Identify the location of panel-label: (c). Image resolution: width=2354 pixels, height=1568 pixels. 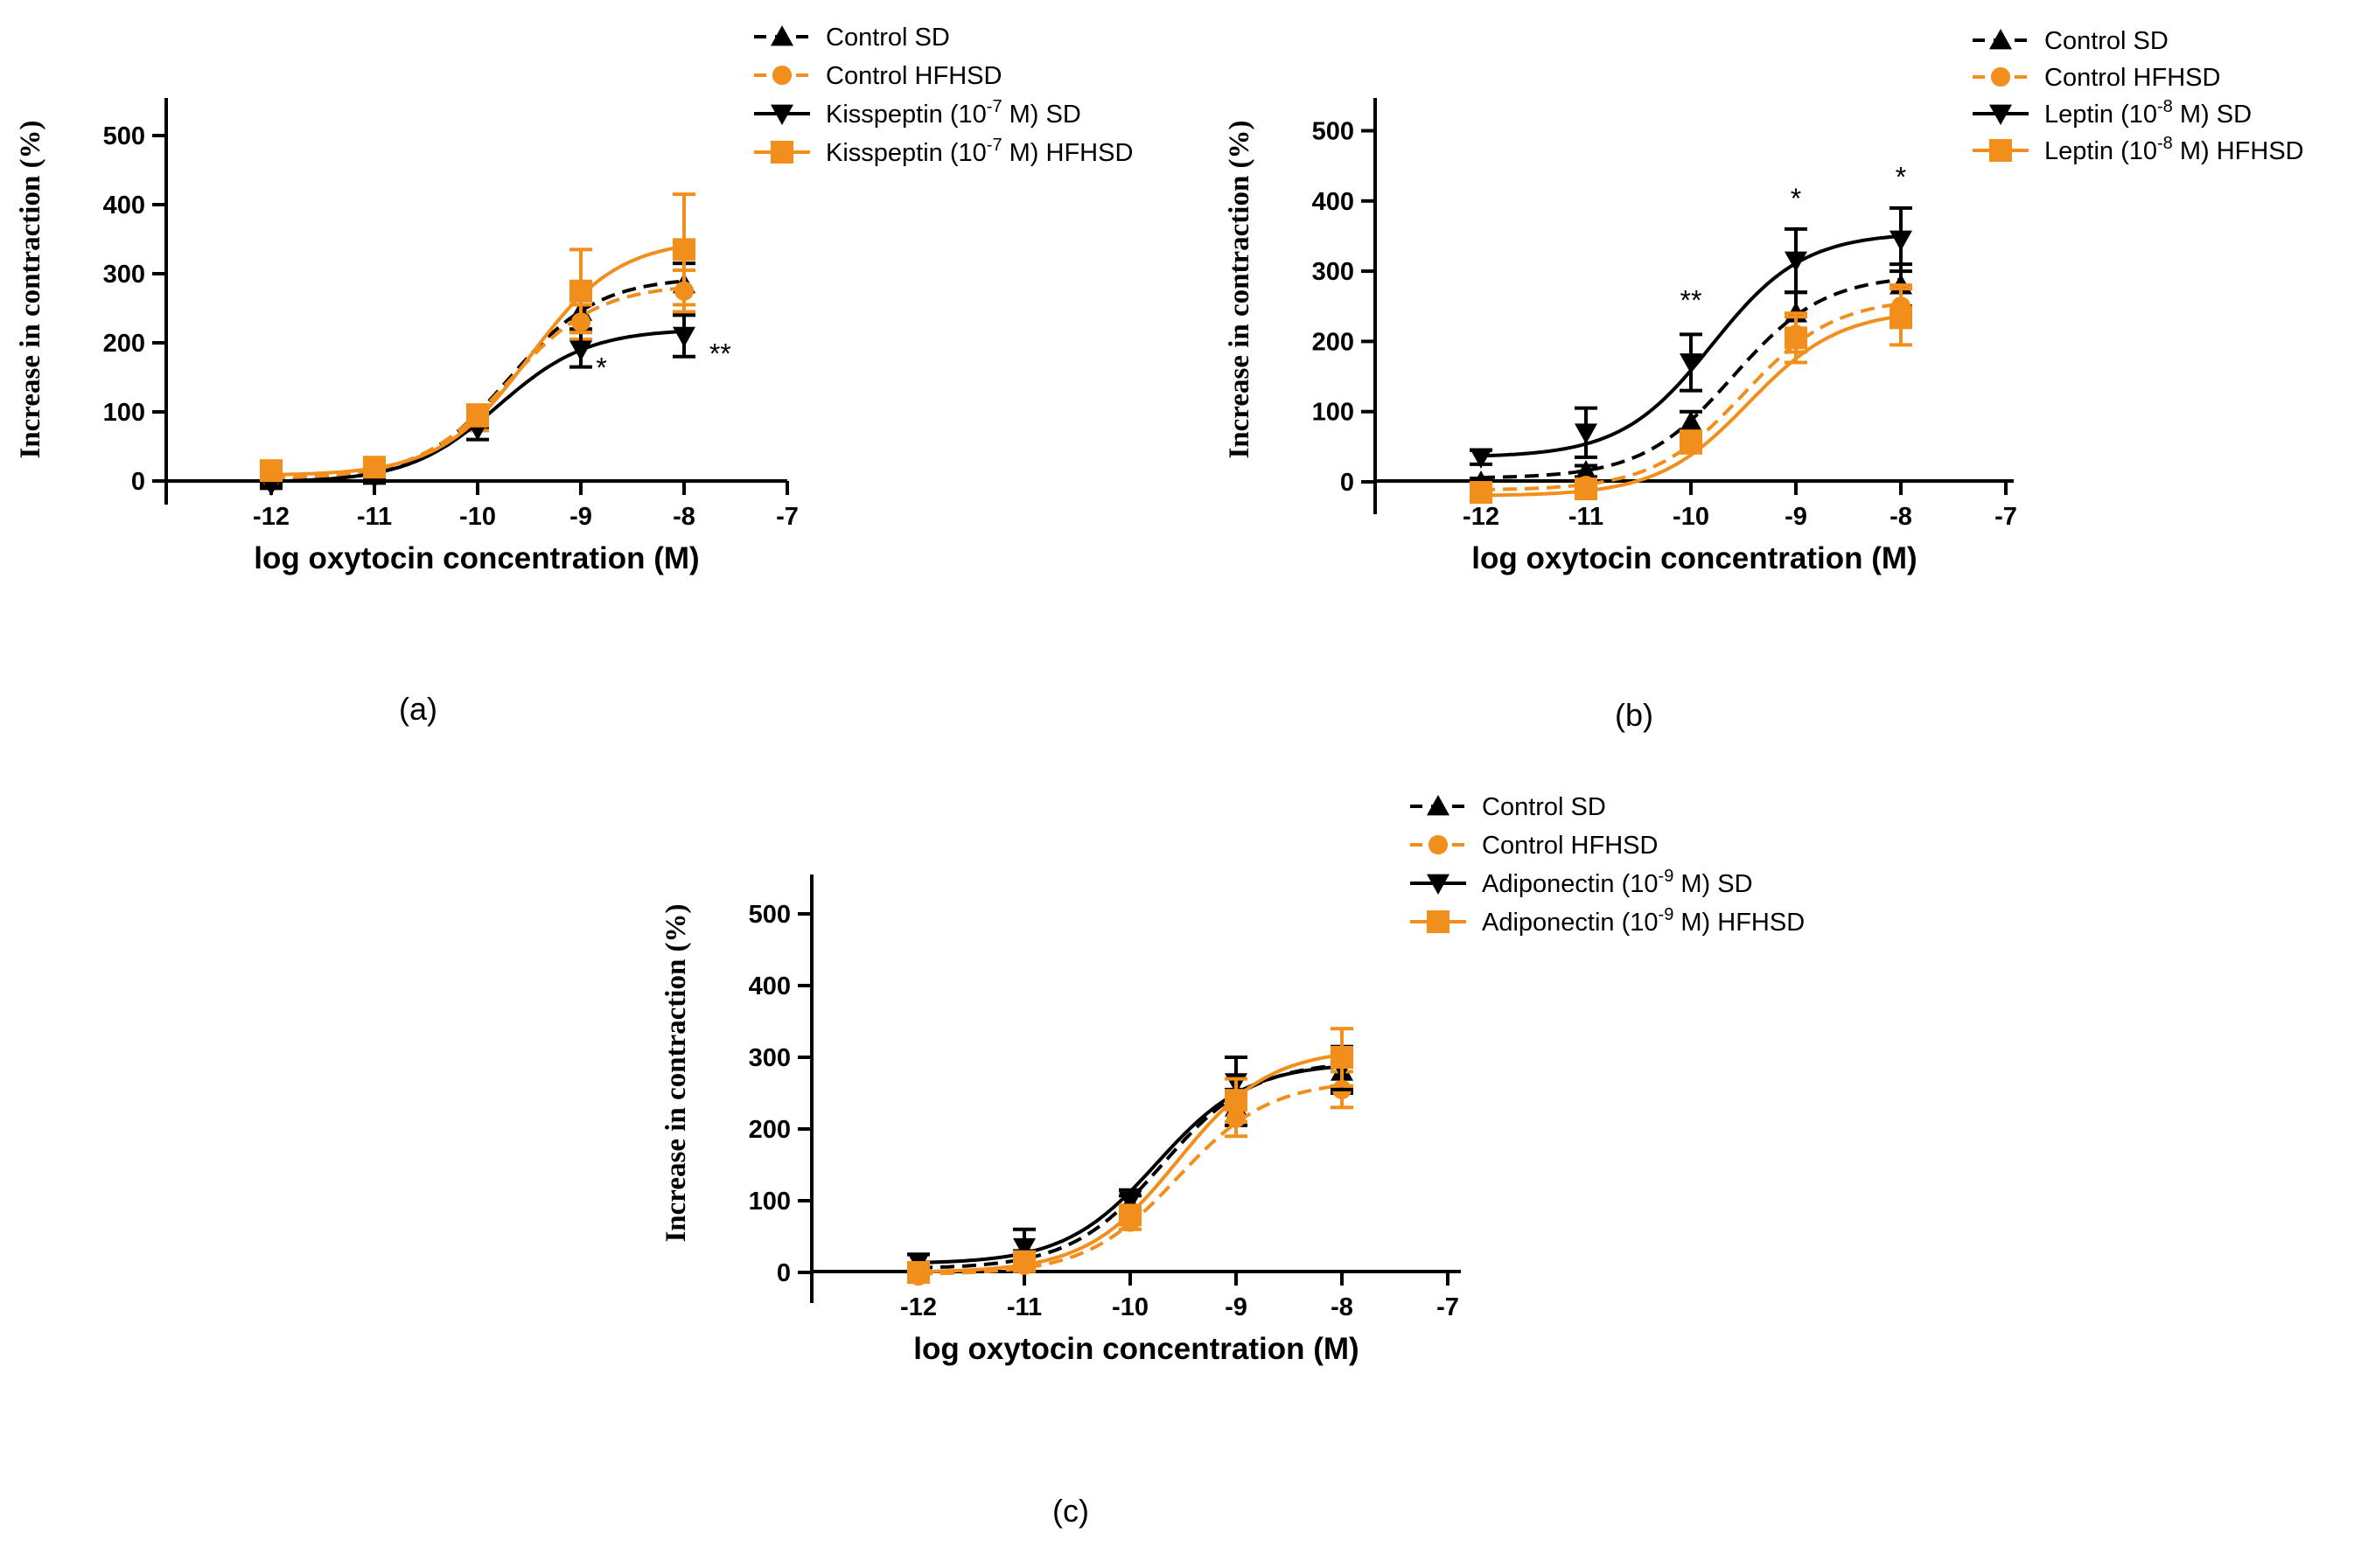
(1070, 1511).